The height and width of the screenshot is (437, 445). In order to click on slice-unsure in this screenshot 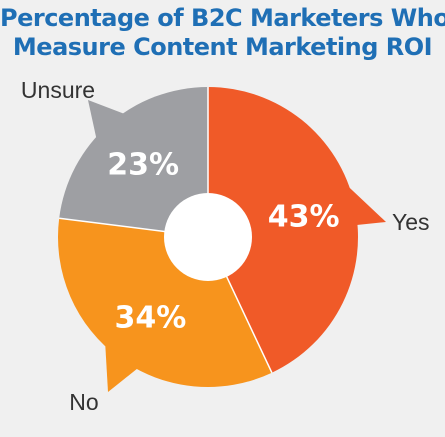, I will do `click(133, 162)`.